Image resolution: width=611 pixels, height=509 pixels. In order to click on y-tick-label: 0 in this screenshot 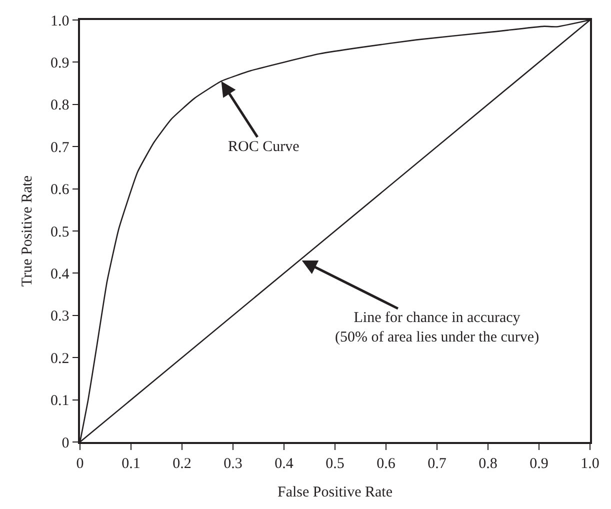, I will do `click(66, 443)`.